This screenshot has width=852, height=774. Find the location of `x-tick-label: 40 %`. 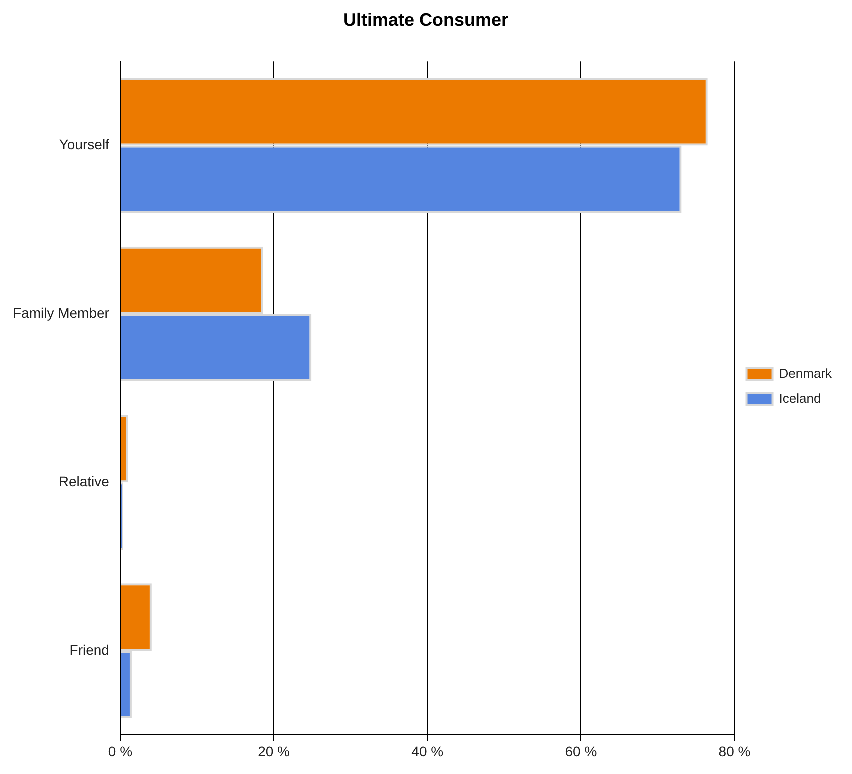

x-tick-label: 40 % is located at coordinates (428, 751).